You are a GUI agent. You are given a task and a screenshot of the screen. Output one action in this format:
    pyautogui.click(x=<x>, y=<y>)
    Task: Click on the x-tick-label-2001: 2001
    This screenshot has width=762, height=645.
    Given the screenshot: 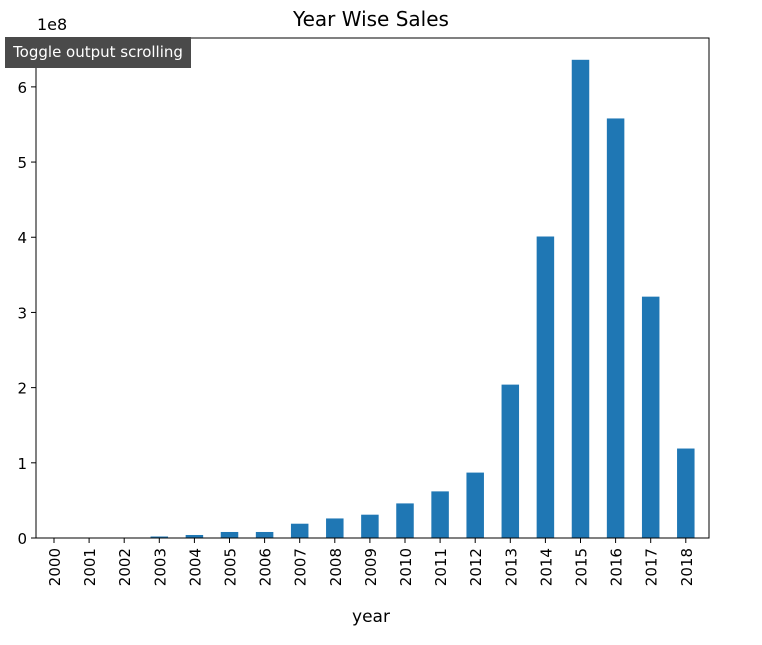 What is the action you would take?
    pyautogui.click(x=90, y=567)
    